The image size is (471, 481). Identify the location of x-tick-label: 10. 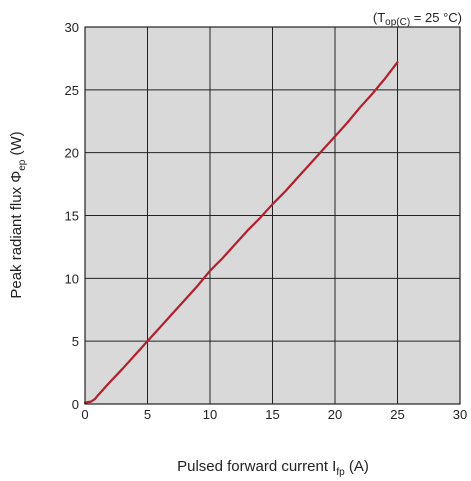
(210, 414).